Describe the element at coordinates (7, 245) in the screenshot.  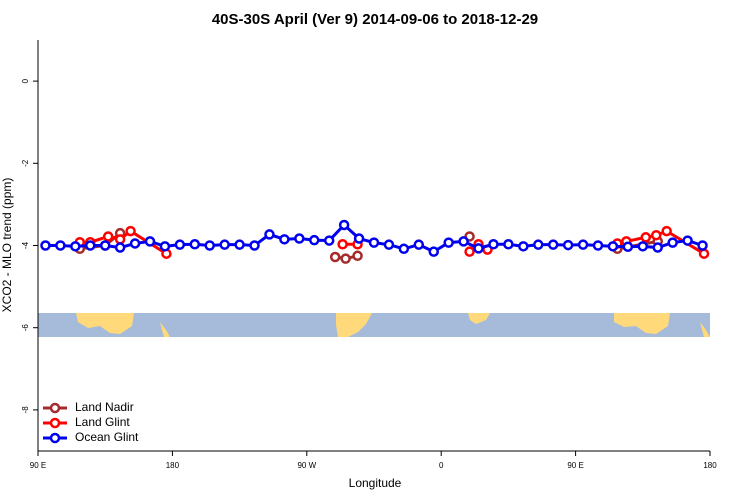
I see `y-axis-label: XCO2 - MLO trend (ppm)` at that location.